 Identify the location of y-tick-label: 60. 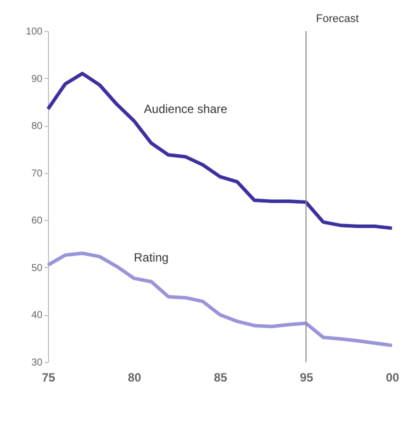
(37, 221).